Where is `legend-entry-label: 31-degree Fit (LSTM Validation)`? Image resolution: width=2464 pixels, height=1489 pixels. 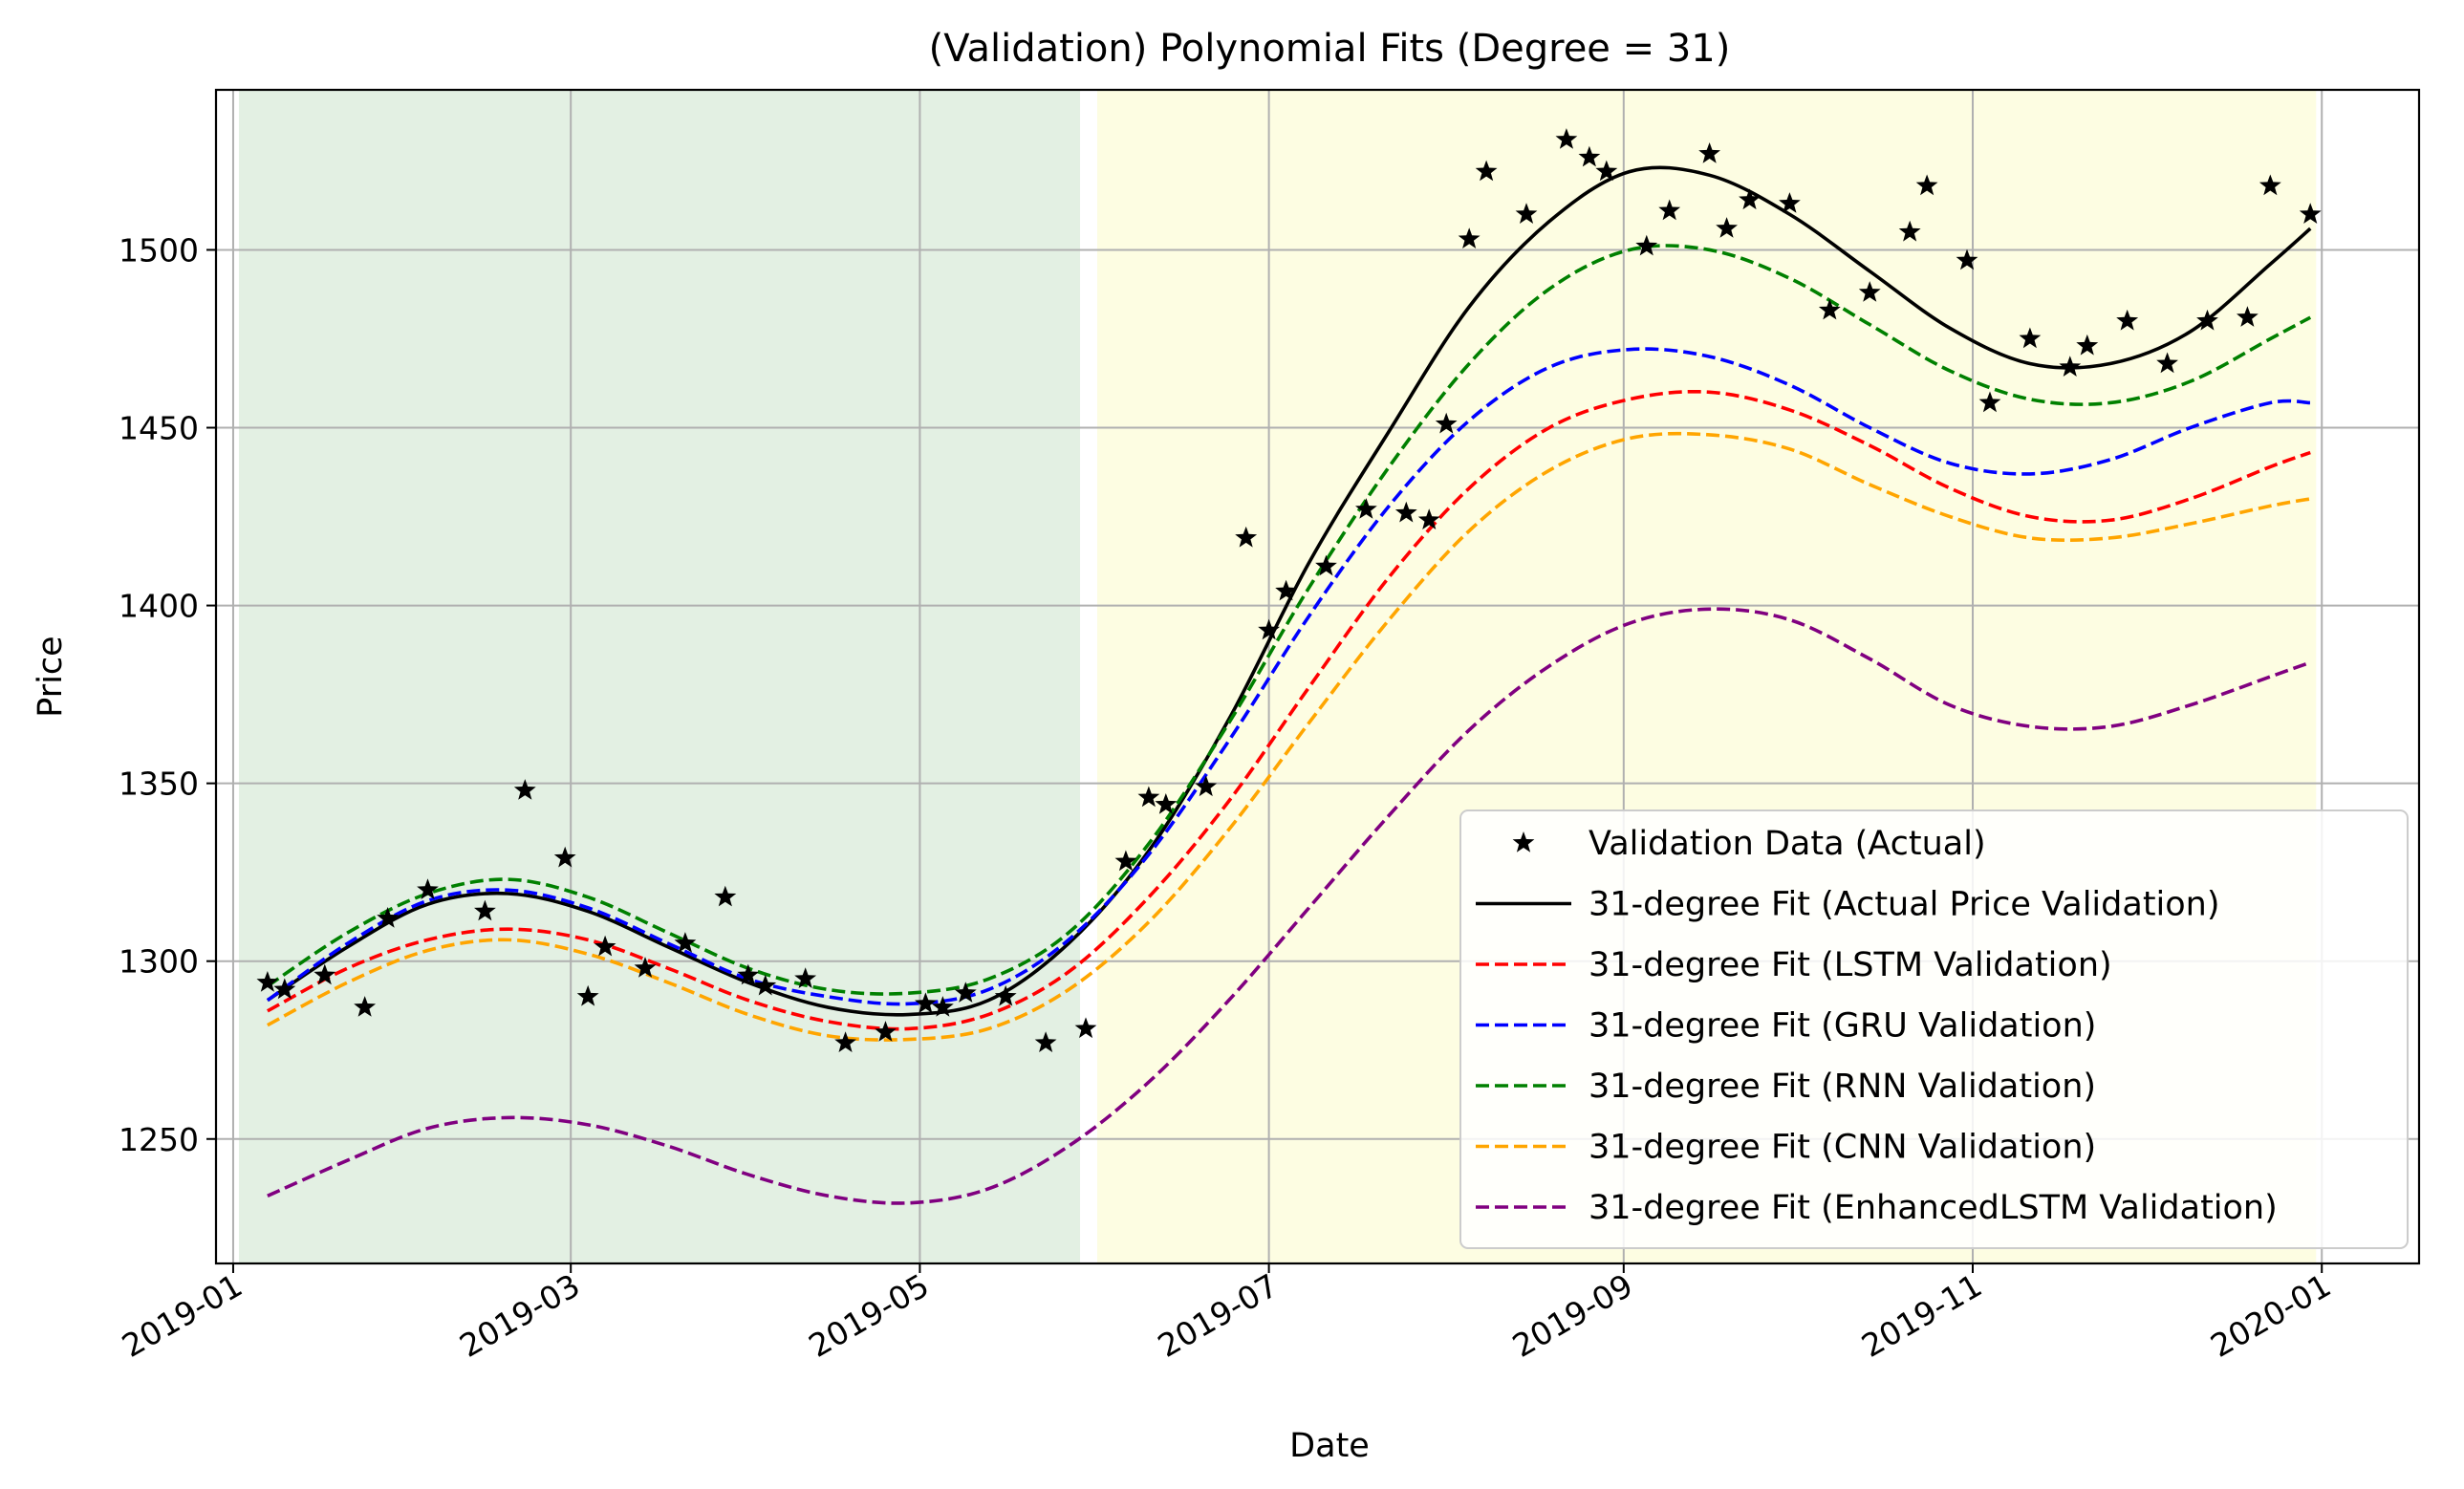 legend-entry-label: 31-degree Fit (LSTM Validation) is located at coordinates (1850, 965).